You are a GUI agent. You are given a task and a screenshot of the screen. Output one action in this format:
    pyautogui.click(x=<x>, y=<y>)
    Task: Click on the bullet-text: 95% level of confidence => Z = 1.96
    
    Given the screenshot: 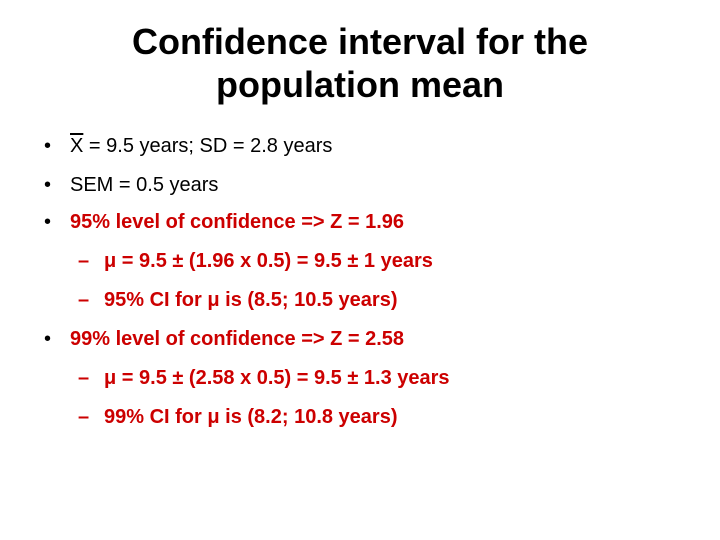 What is the action you would take?
    pyautogui.click(x=237, y=222)
    